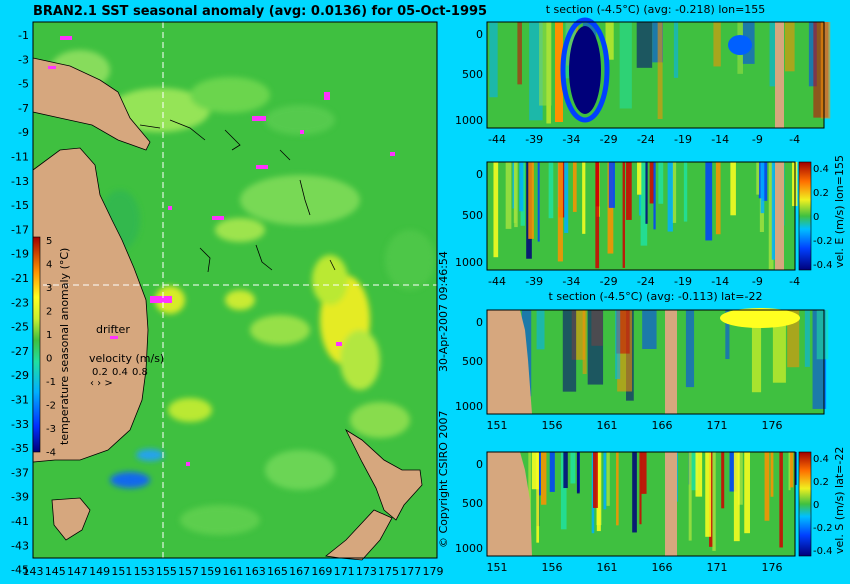 This screenshot has height=584, width=850. I want to click on section-xtick-label: 156, so click(552, 425).